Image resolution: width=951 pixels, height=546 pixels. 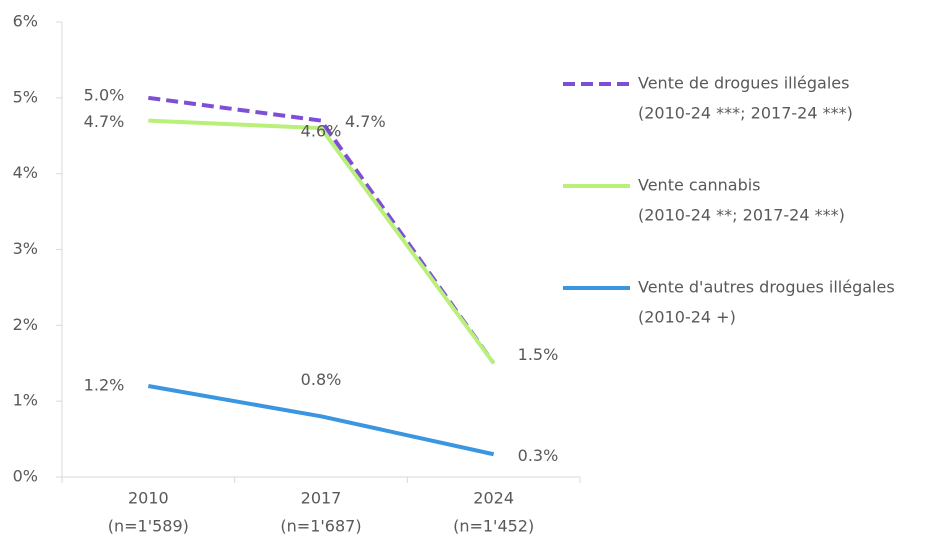 I want to click on x-tick-label: 2017, so click(x=321, y=498).